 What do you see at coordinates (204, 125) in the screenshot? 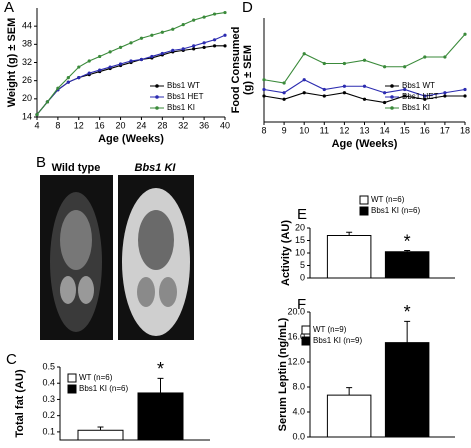
I see `x-tick-label: 36` at bounding box center [204, 125].